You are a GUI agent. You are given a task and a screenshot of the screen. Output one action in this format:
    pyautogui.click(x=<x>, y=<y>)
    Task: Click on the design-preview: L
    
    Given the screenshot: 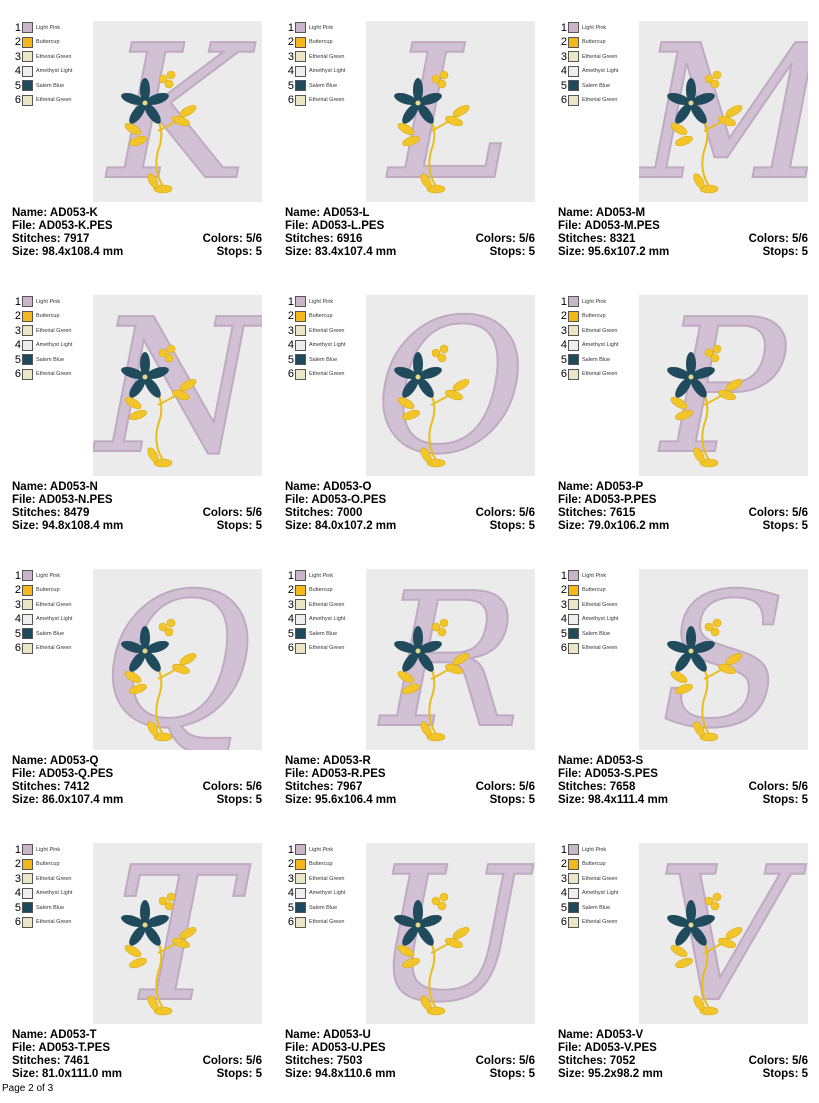 What is the action you would take?
    pyautogui.click(x=450, y=111)
    